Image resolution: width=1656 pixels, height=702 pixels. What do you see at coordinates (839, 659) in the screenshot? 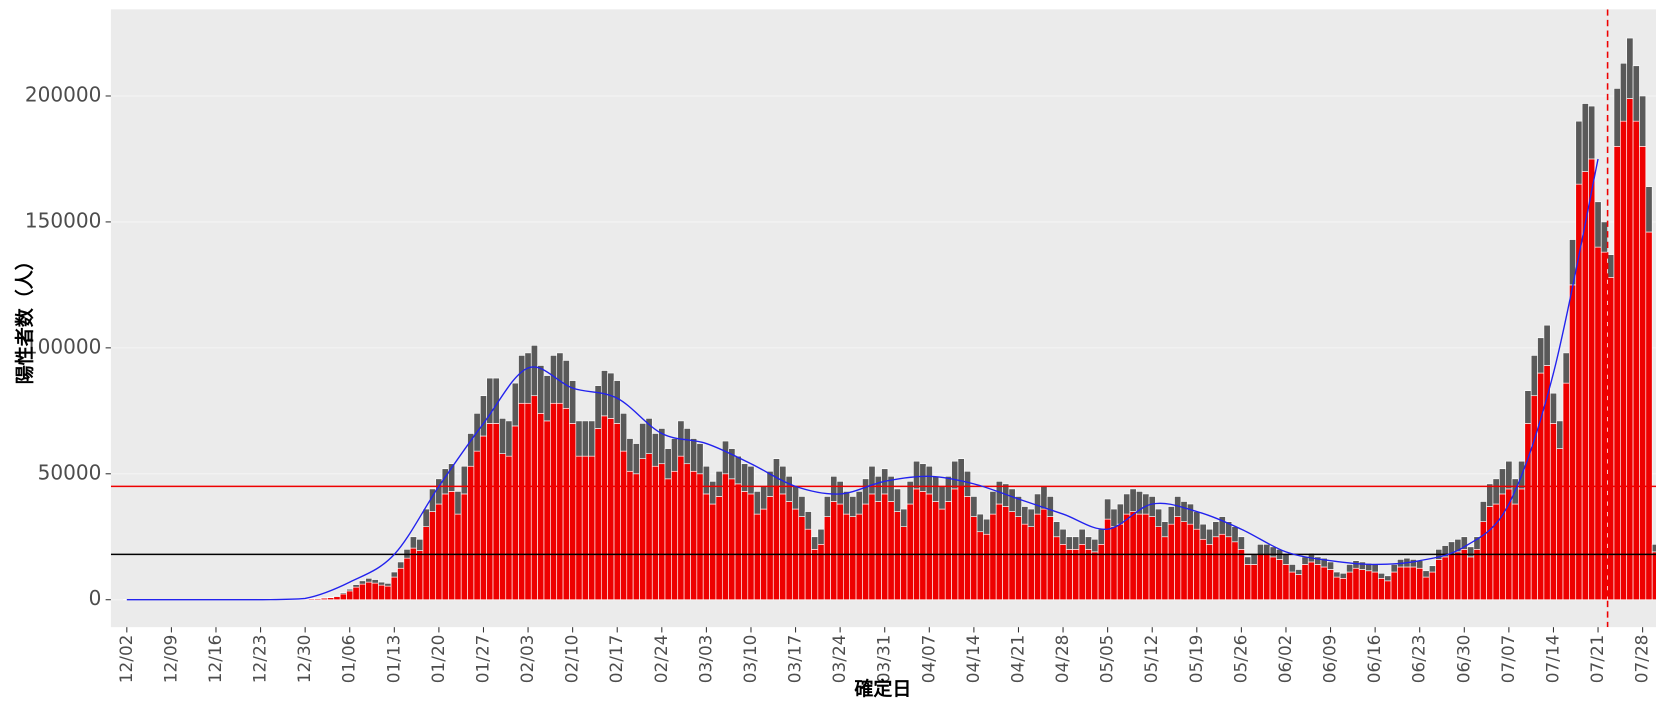
I see `x-tick-label: 03/24` at bounding box center [839, 659].